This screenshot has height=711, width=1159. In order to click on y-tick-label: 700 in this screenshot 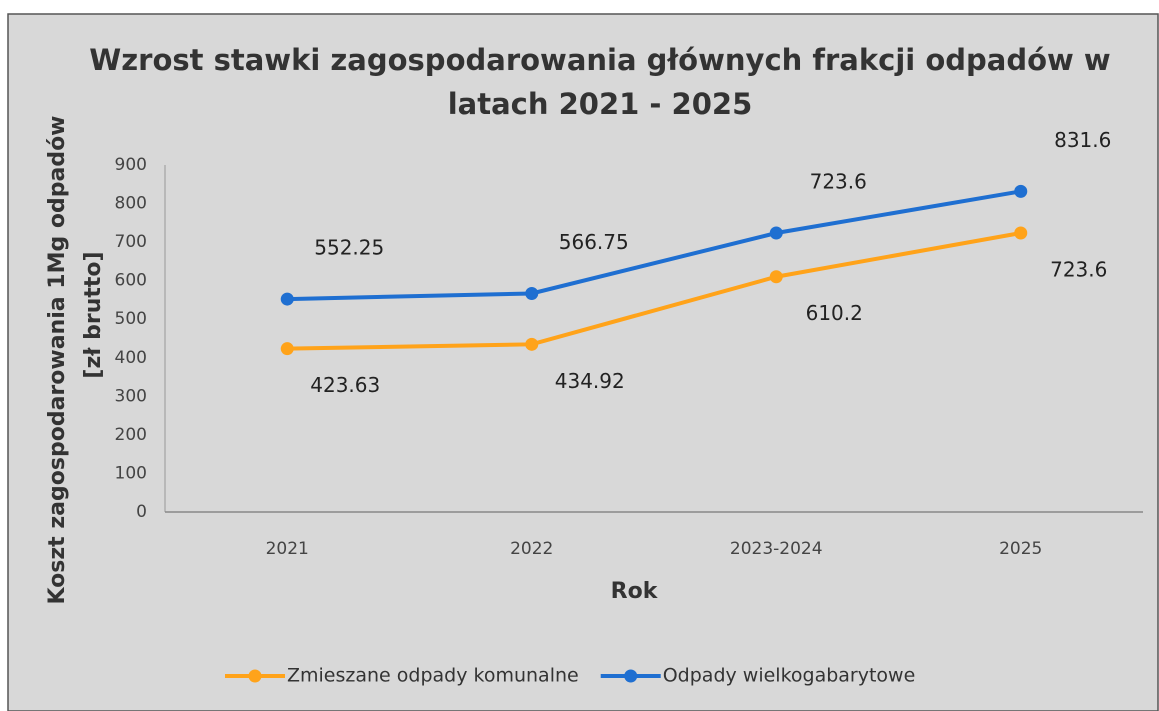, I will do `click(131, 242)`.